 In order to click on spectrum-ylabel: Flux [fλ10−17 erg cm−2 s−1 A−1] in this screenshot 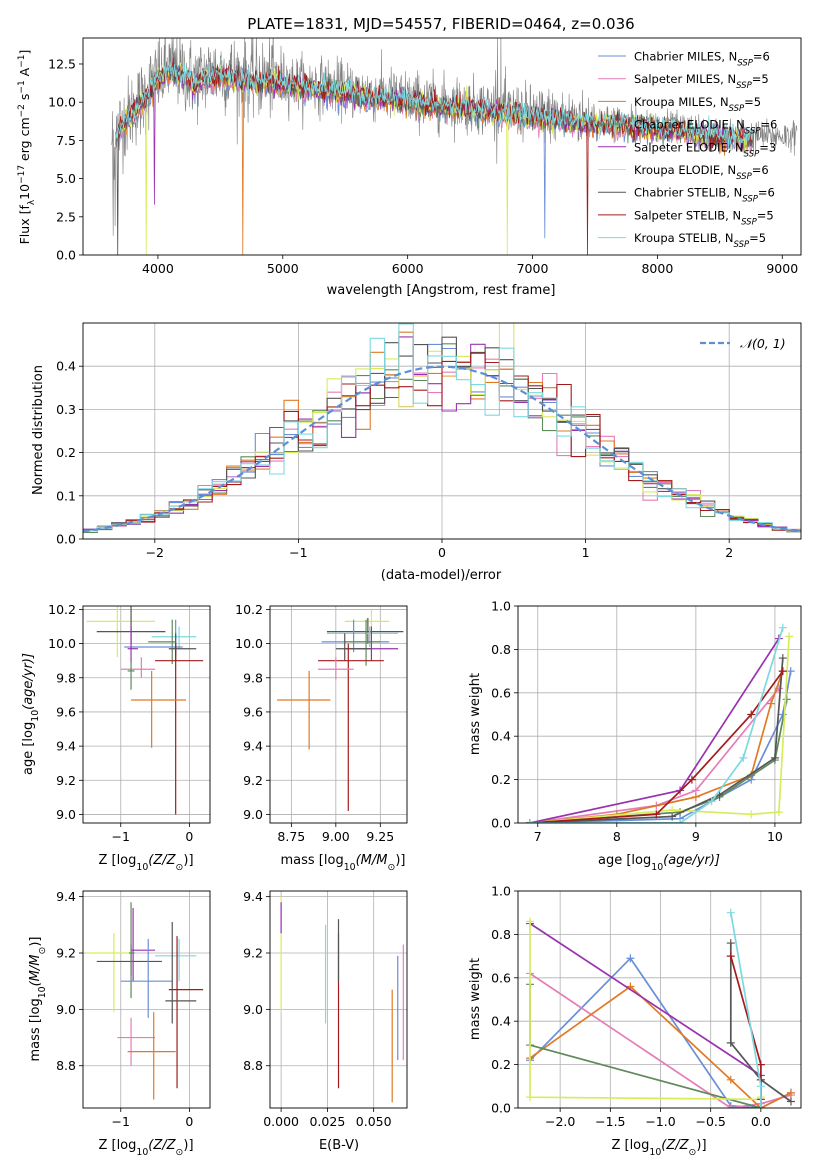, I will do `click(27, 147)`.